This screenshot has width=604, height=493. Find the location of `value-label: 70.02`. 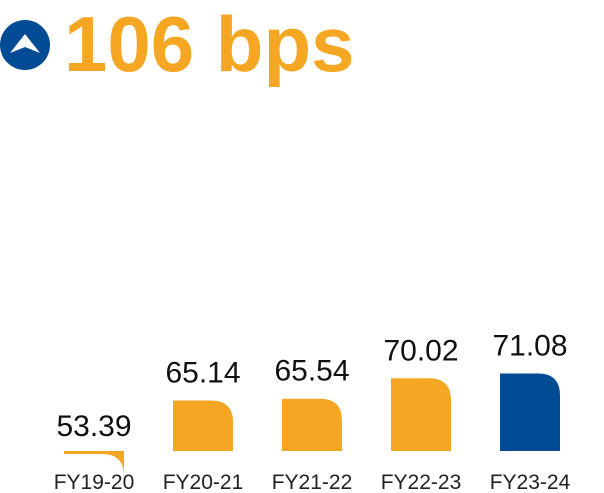

value-label: 70.02 is located at coordinates (420, 350).